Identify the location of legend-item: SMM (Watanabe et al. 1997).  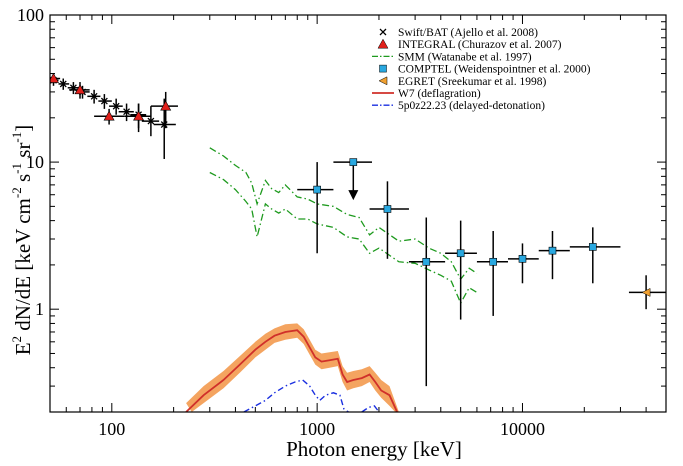
(452, 57).